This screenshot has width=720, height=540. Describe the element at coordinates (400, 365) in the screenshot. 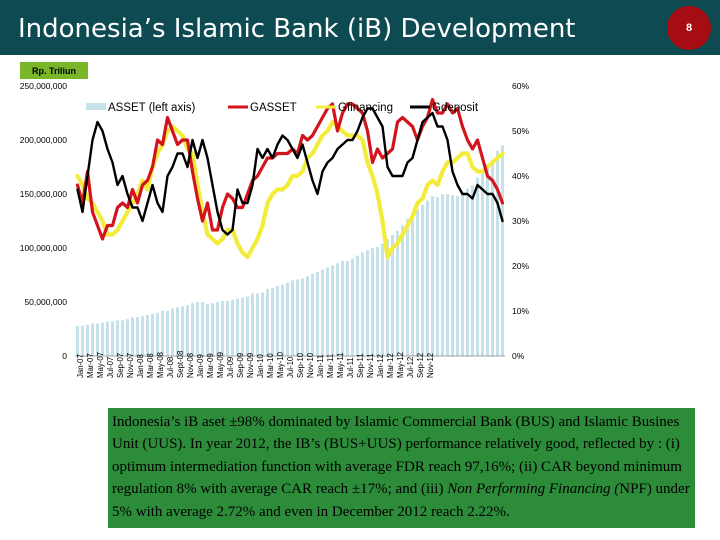

I see `x-tick-label: May-12` at that location.